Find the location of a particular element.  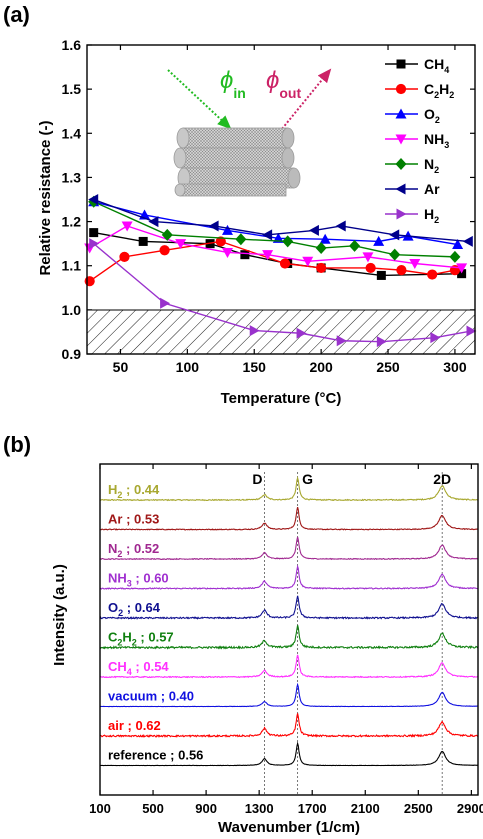

spectrum-vacuum is located at coordinates (289, 695).